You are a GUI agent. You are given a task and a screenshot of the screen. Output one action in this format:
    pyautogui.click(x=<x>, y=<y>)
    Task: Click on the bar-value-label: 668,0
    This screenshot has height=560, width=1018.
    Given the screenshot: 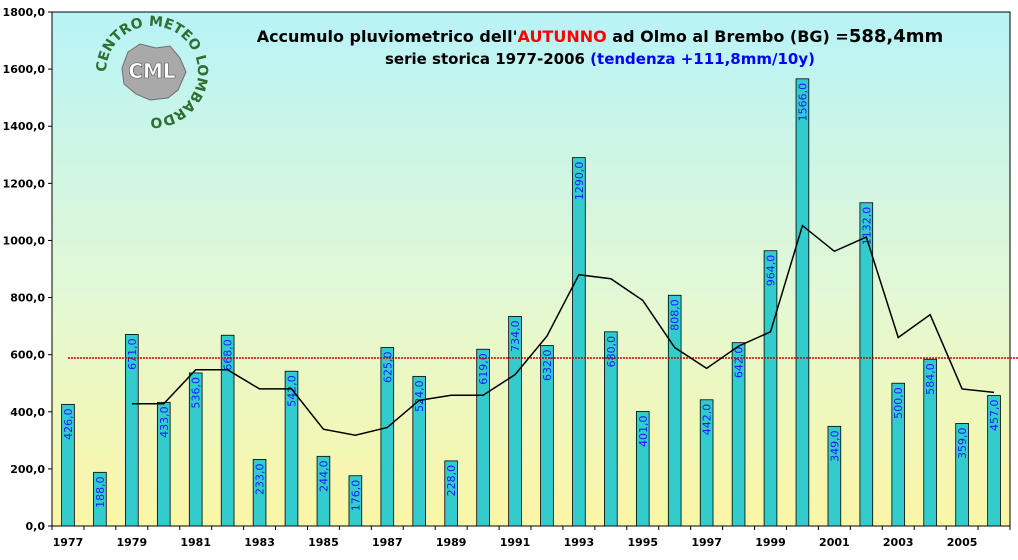 What is the action you would take?
    pyautogui.click(x=228, y=355)
    